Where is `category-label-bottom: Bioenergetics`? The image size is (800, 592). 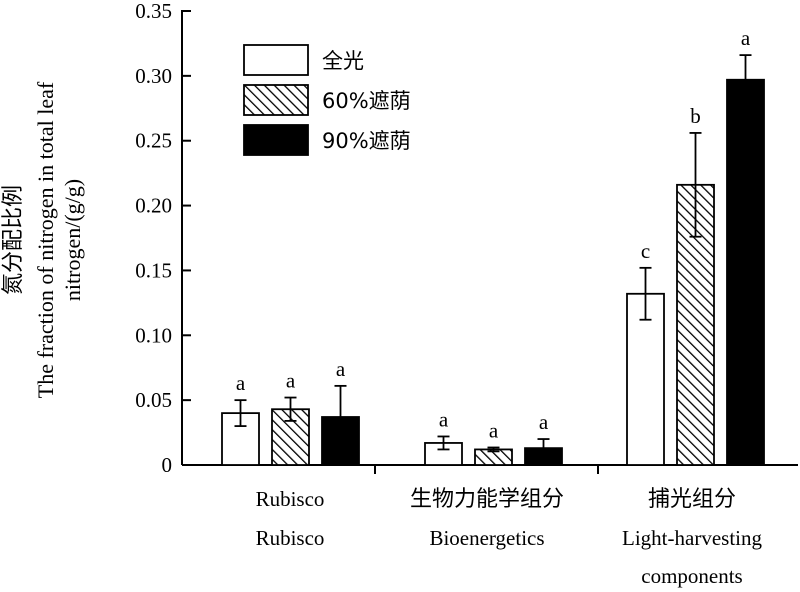 category-label-bottom: Bioenergetics is located at coordinates (486, 538).